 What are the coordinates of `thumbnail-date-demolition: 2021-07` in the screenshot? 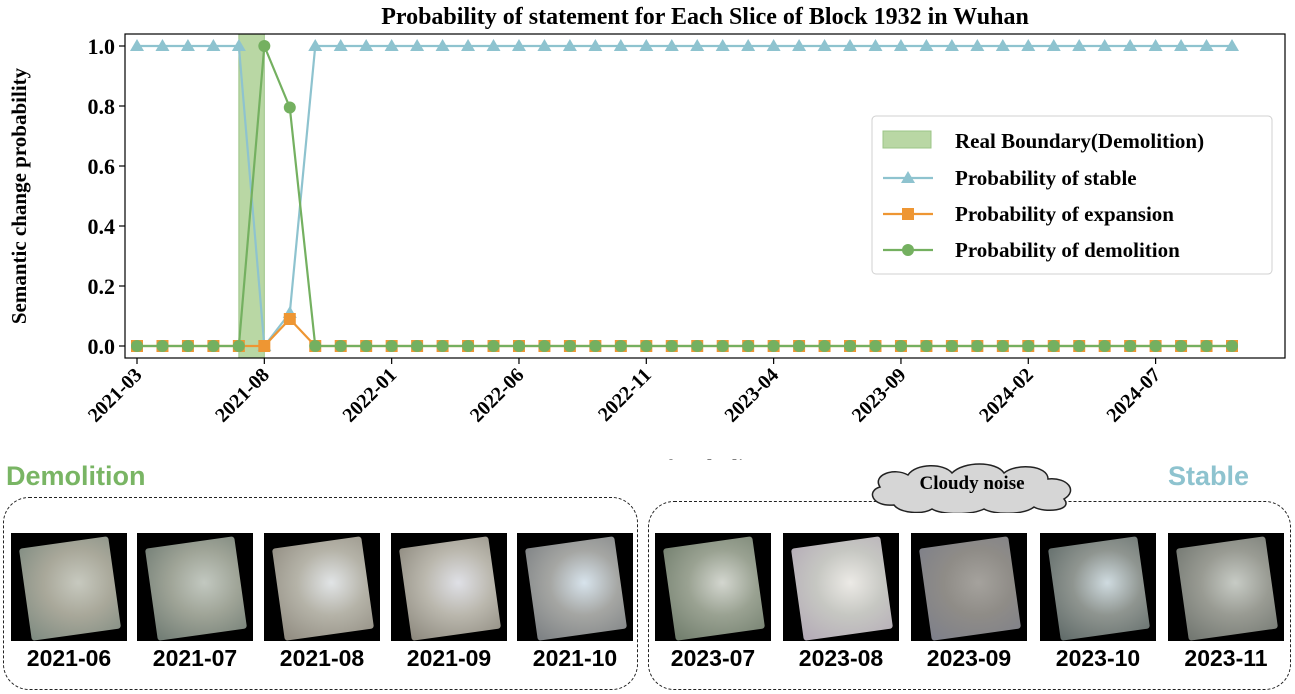 It's located at (195, 658).